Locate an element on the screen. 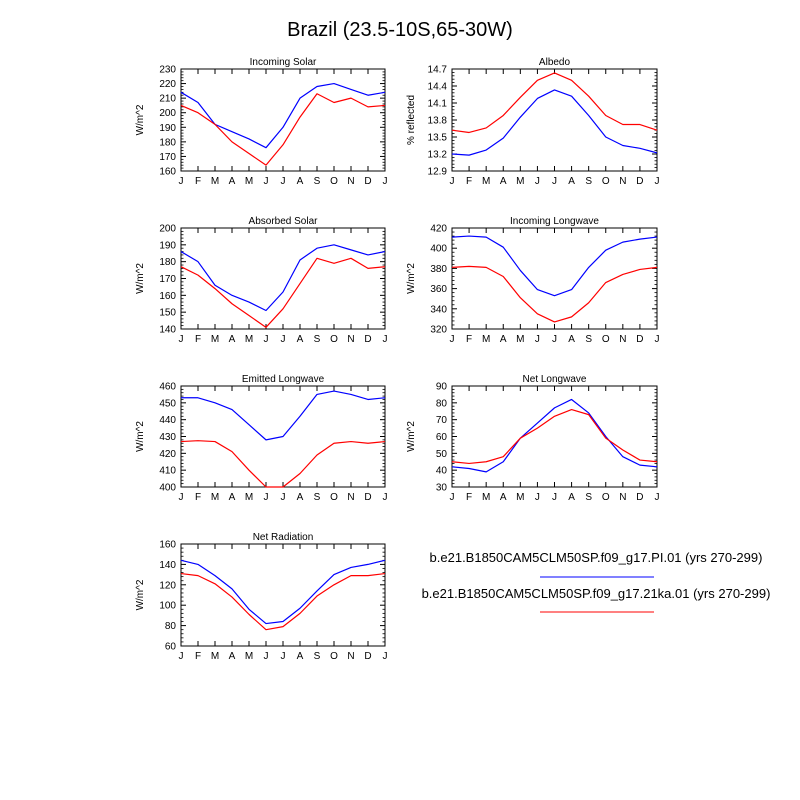 The width and height of the screenshot is (800, 800). x-tick-label-net-radiation: O is located at coordinates (334, 656).